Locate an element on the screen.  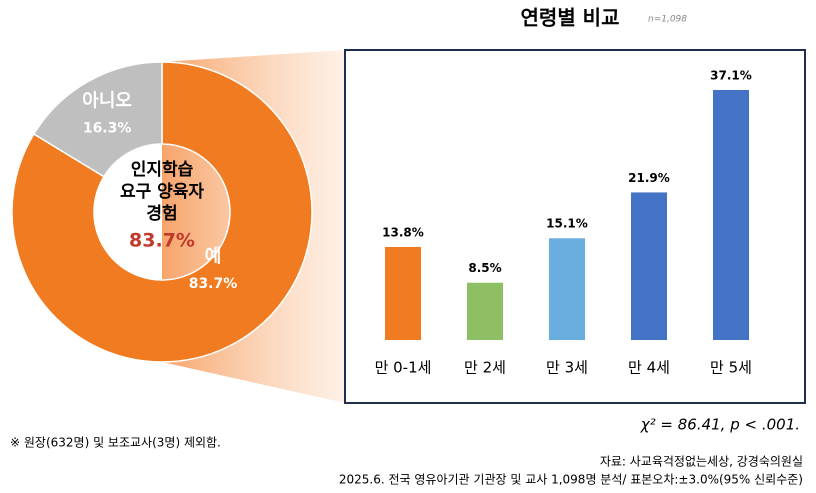
value-label: 8.5% is located at coordinates (484, 268).